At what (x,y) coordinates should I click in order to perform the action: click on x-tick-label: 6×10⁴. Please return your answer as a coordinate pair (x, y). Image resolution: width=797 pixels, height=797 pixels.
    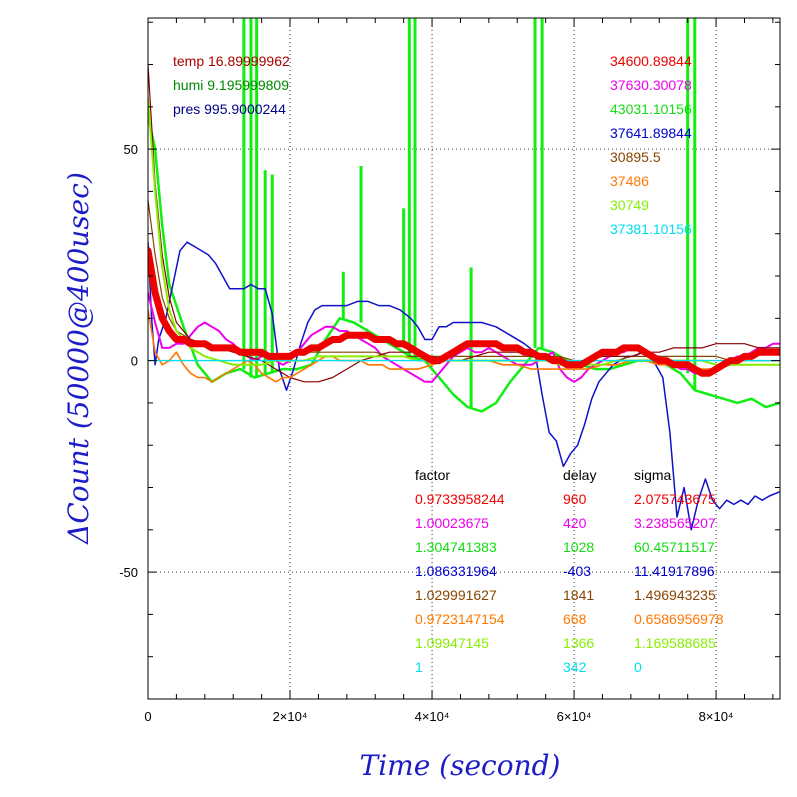
    Looking at the image, I should click on (574, 716).